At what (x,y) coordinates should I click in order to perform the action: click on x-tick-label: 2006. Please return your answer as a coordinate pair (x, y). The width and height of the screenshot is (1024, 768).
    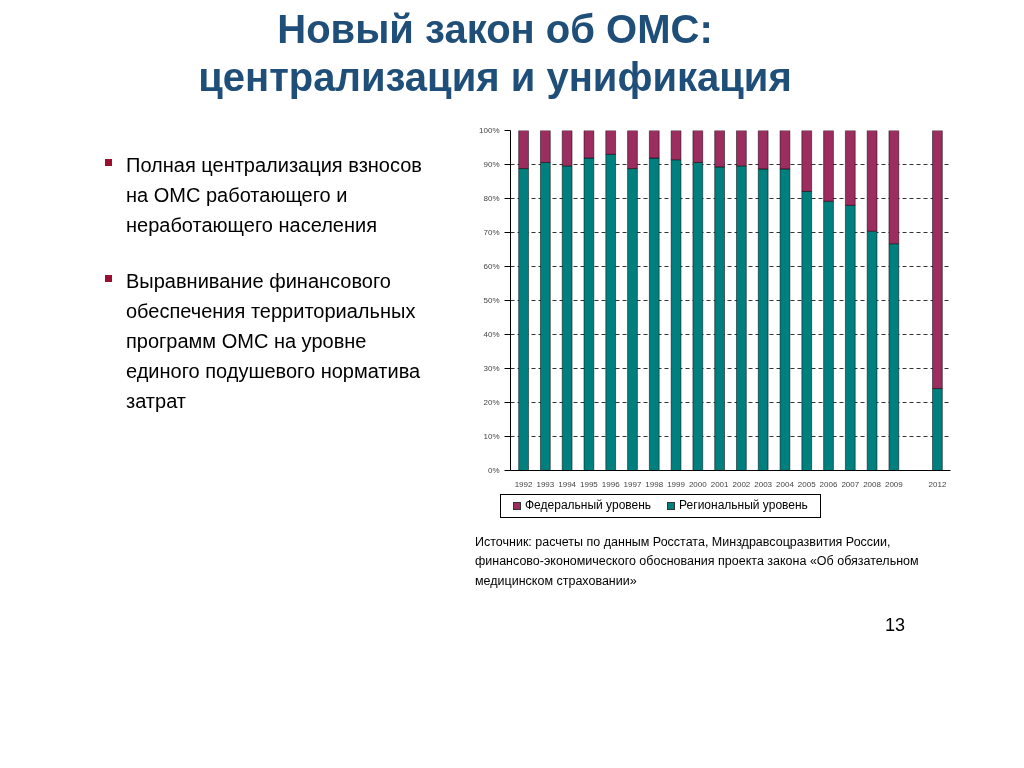
    Looking at the image, I should click on (828, 484).